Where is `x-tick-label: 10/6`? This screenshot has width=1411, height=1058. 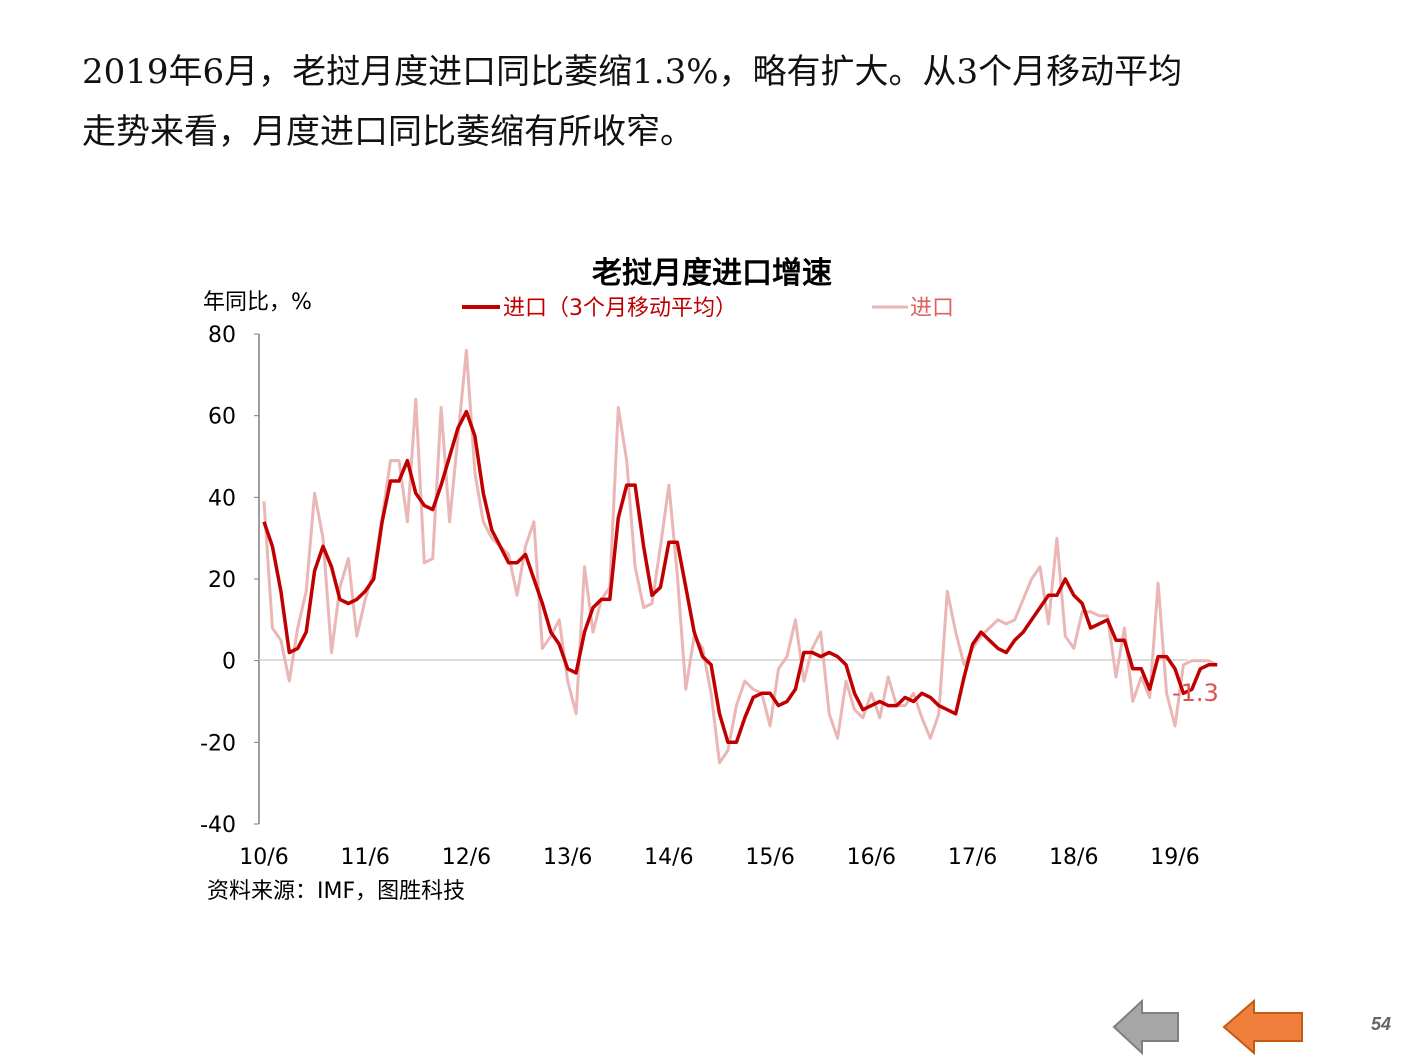 x-tick-label: 10/6 is located at coordinates (263, 857).